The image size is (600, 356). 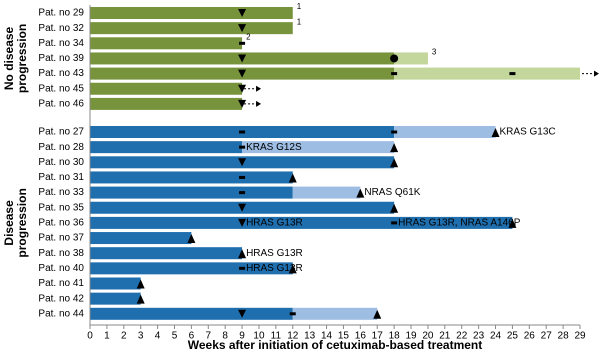 I want to click on x-tick-label: 15, so click(x=344, y=336).